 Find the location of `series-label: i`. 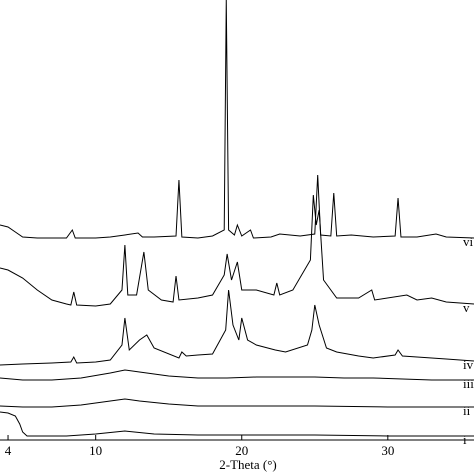

series-label: i is located at coordinates (465, 439).